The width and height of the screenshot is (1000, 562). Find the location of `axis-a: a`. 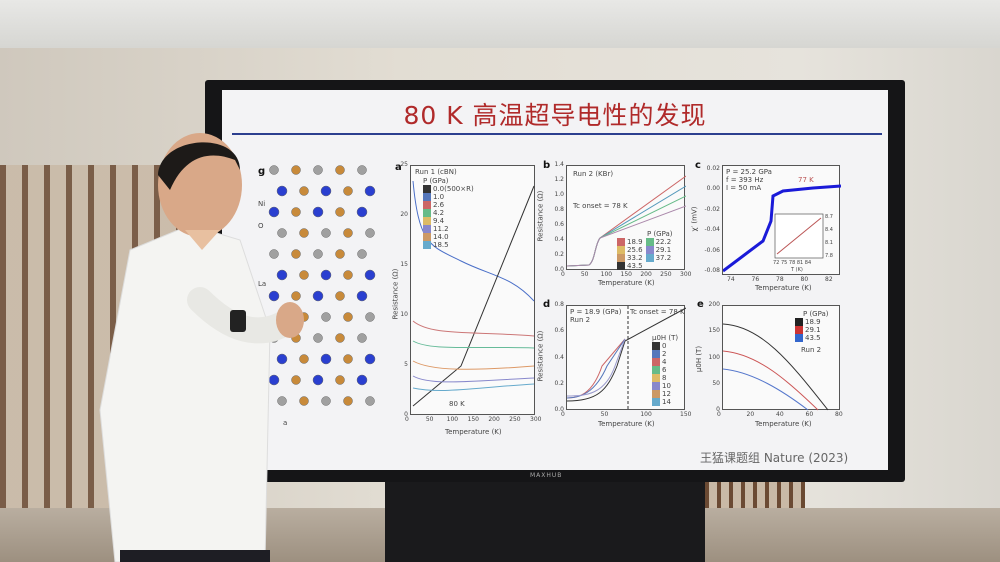

axis-a: a is located at coordinates (285, 423).